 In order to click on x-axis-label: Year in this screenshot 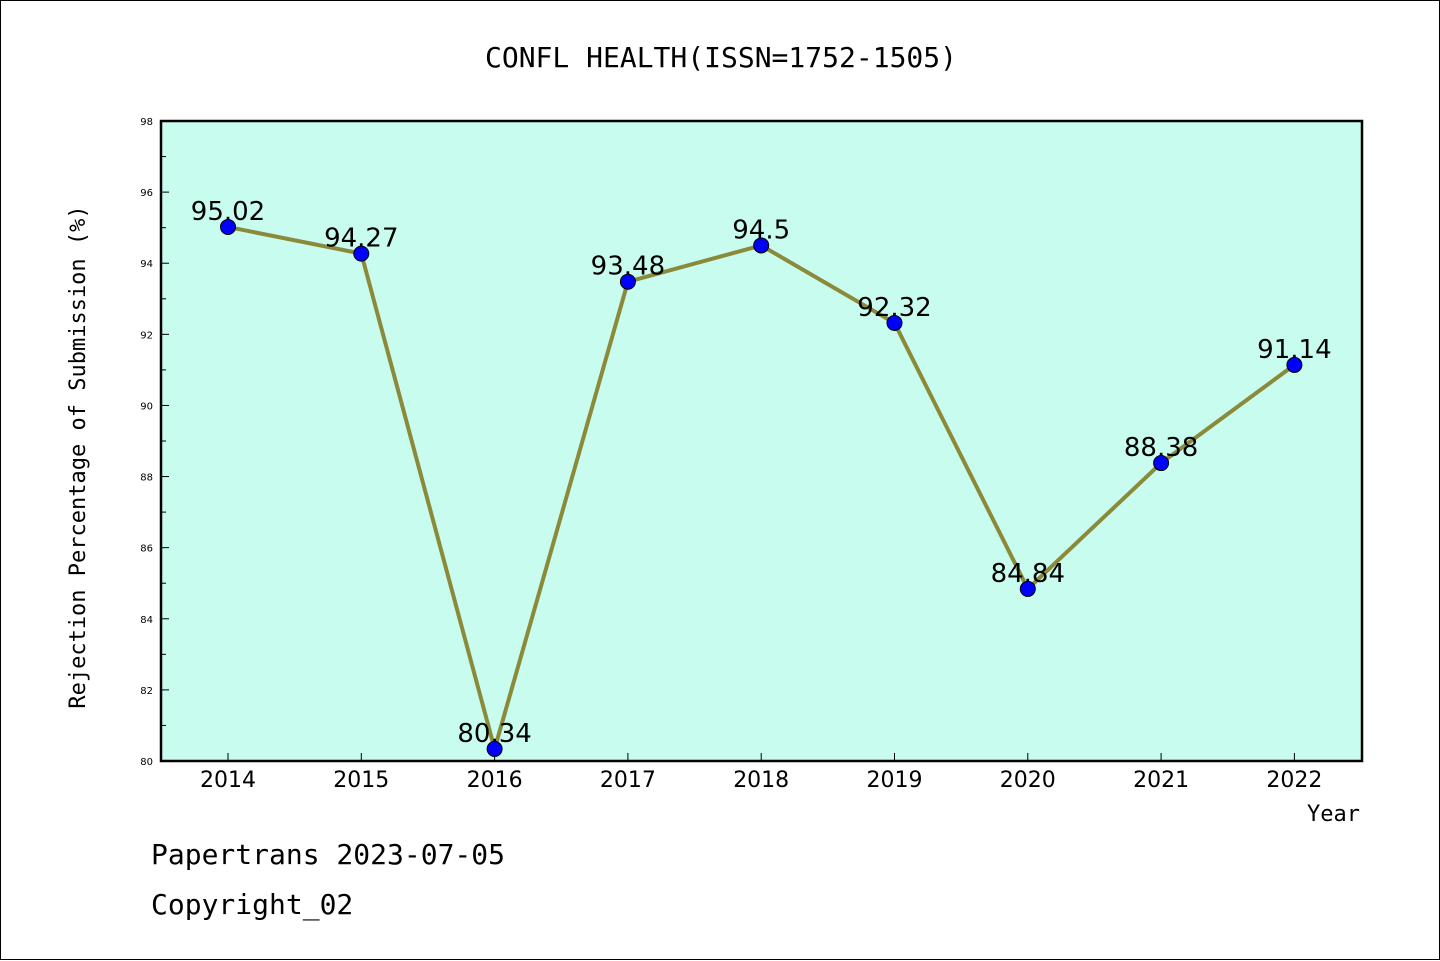, I will do `click(1333, 814)`.